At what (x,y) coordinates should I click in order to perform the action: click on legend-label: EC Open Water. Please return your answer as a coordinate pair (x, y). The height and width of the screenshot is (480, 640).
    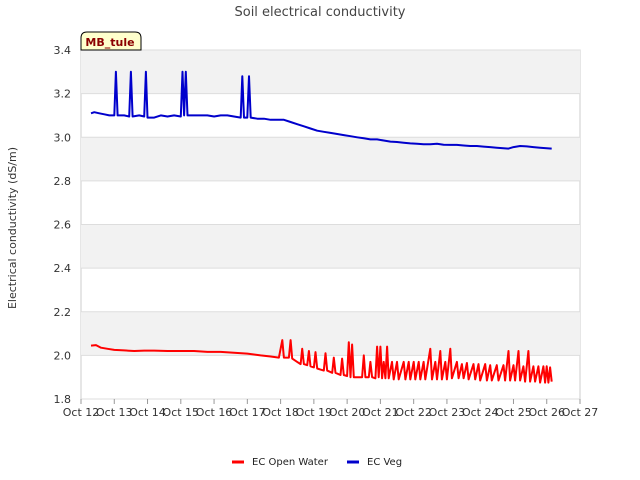
    Looking at the image, I should click on (290, 462).